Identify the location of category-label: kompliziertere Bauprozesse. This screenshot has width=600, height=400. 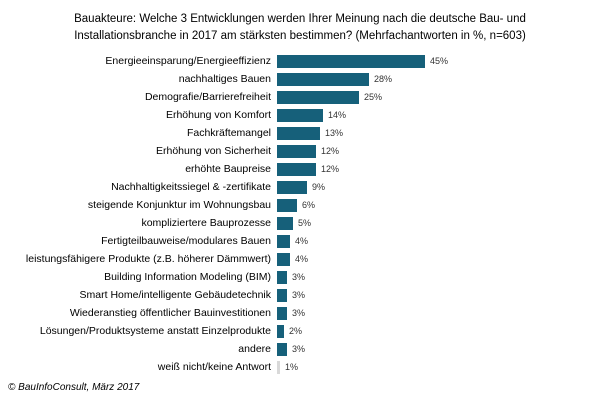
(206, 223).